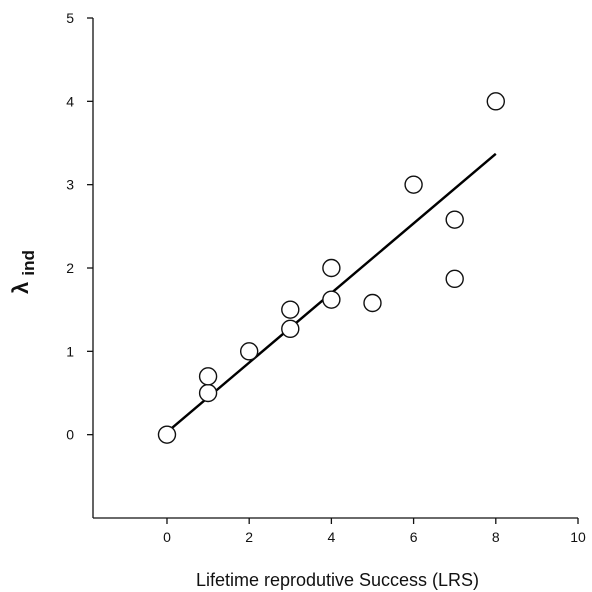 The image size is (592, 592). I want to click on x-tick-label: 0, so click(167, 537).